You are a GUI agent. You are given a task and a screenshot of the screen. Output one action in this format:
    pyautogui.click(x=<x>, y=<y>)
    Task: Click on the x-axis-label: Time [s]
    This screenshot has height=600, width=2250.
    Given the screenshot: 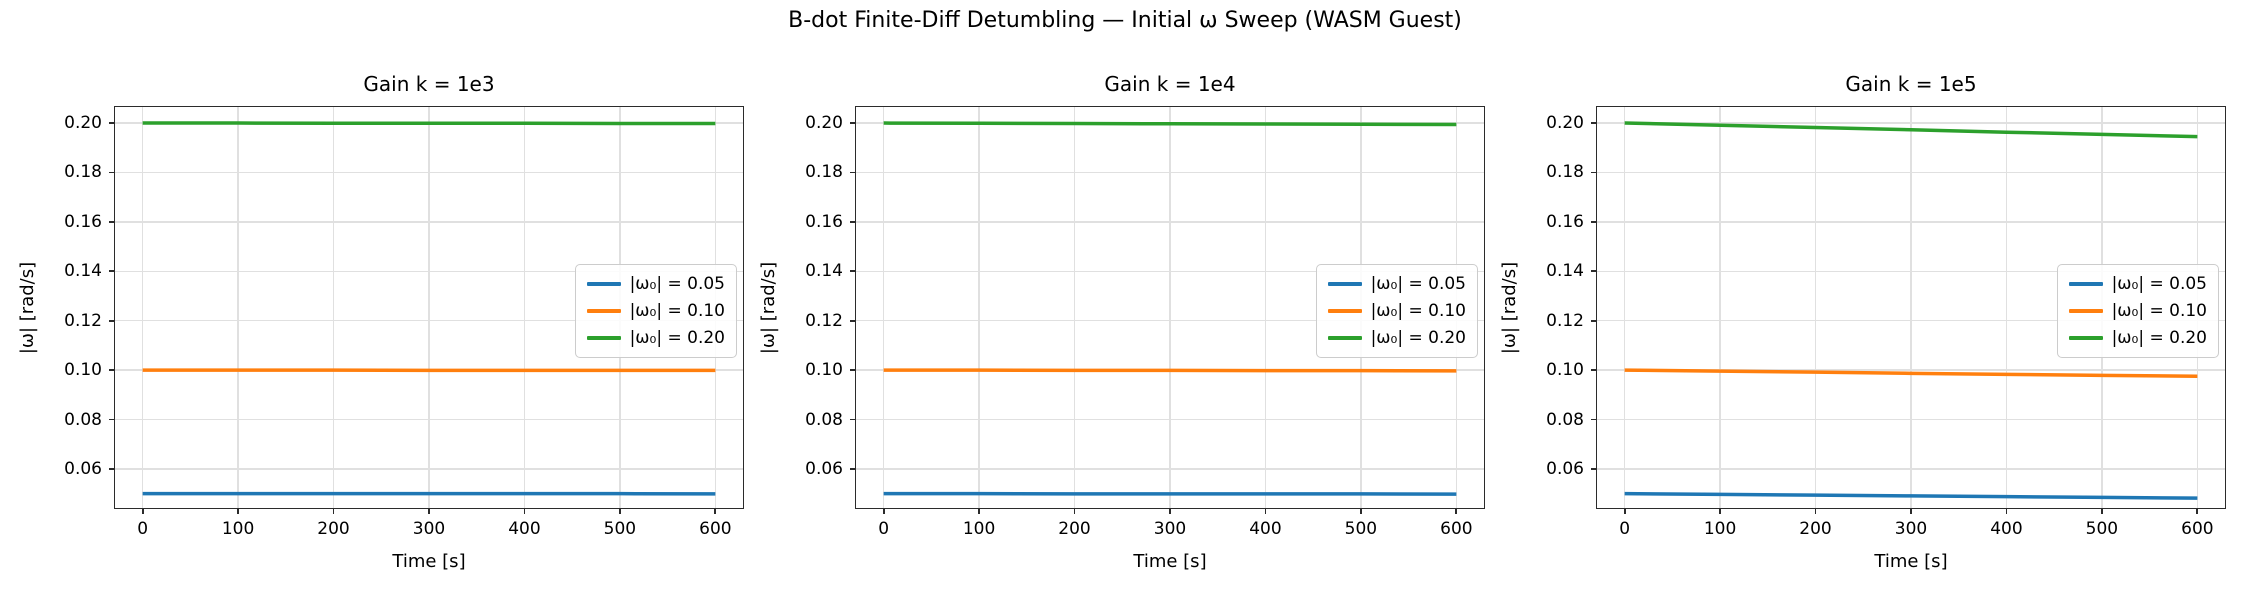 What is the action you would take?
    pyautogui.click(x=1911, y=561)
    